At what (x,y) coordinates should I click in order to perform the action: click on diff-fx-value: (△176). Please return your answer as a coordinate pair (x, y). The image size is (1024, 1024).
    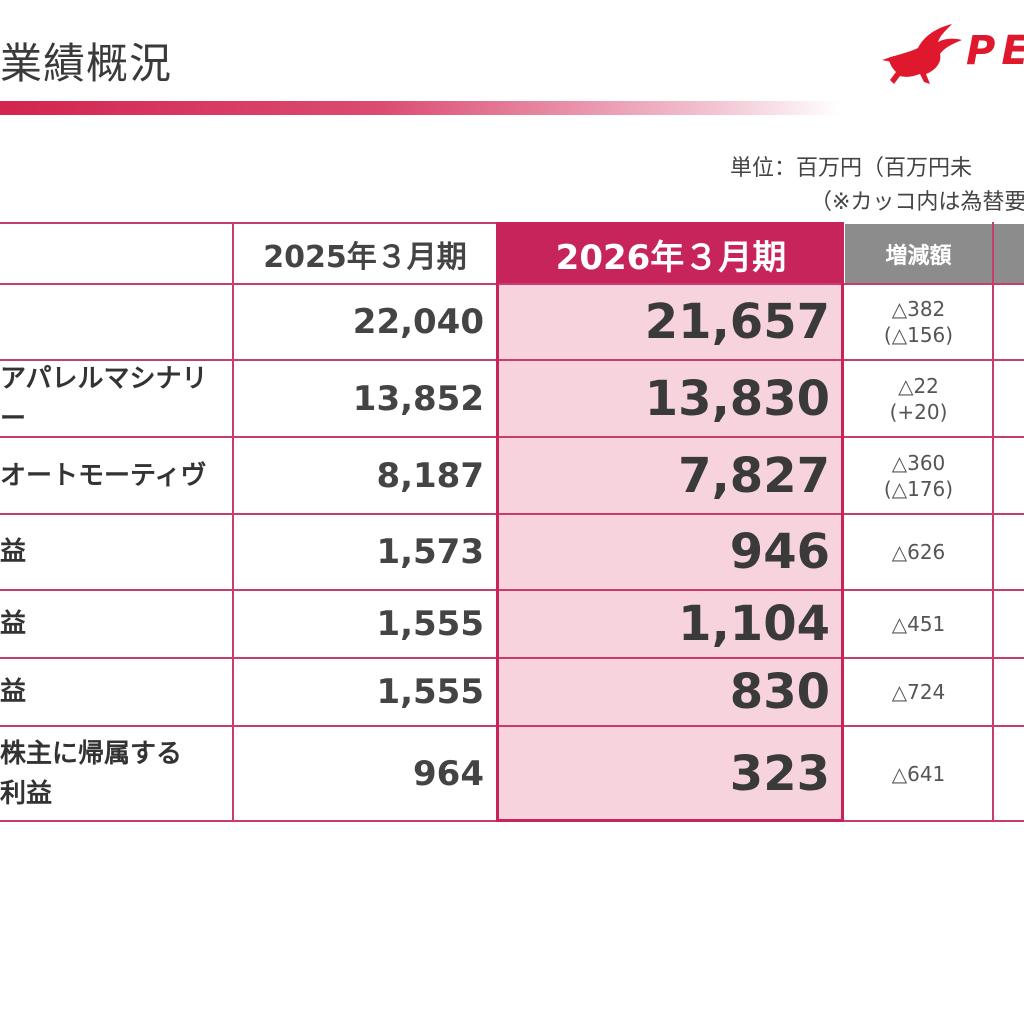
    Looking at the image, I should click on (918, 488).